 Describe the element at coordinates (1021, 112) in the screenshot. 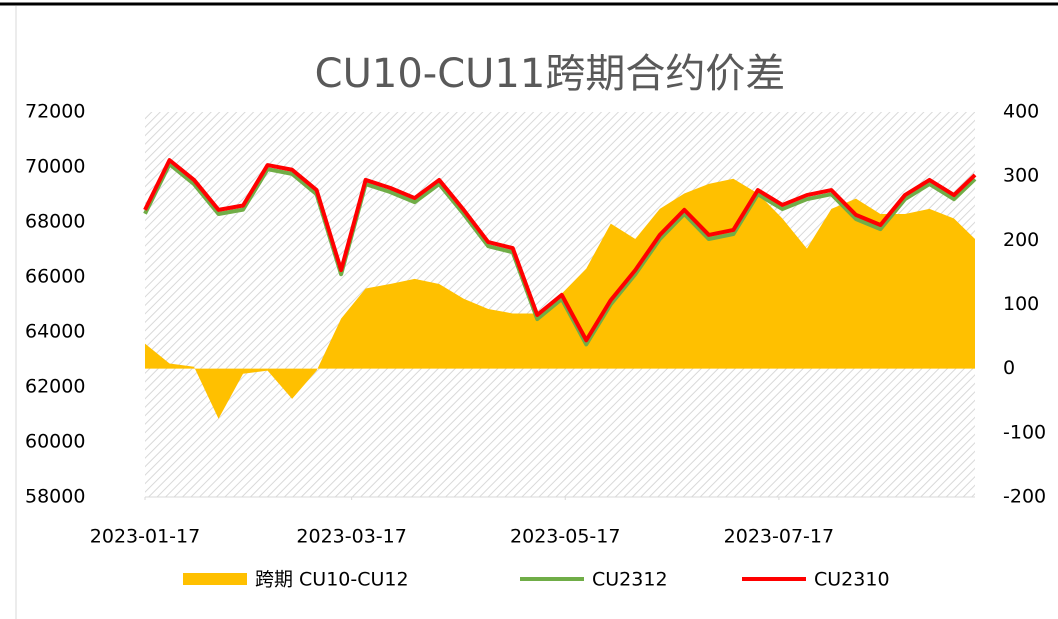

I see `y2-tick-label: 400` at that location.